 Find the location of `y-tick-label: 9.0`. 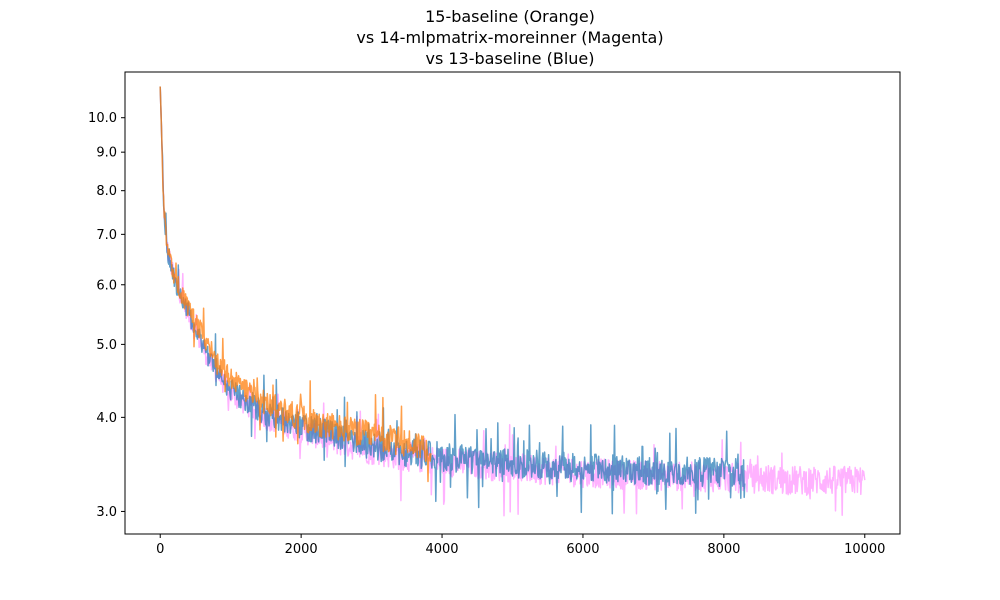

y-tick-label: 9.0 is located at coordinates (106, 153).